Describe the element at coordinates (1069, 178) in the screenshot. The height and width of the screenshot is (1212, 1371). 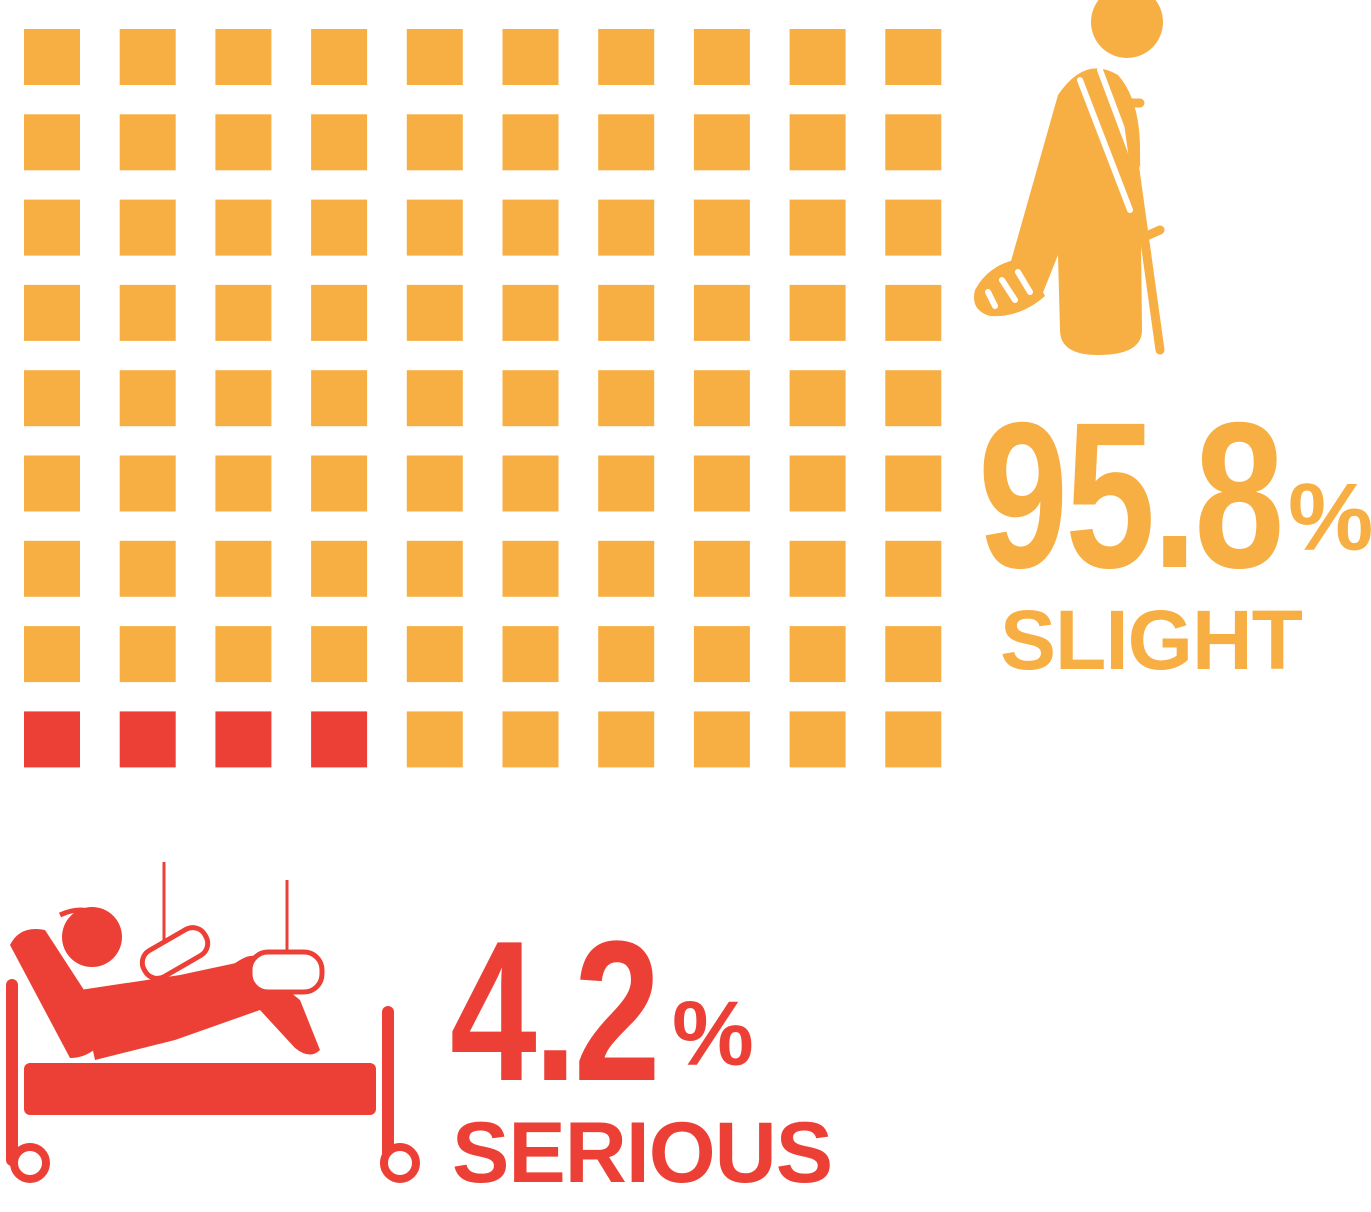
I see `person-on-crutches-icon` at that location.